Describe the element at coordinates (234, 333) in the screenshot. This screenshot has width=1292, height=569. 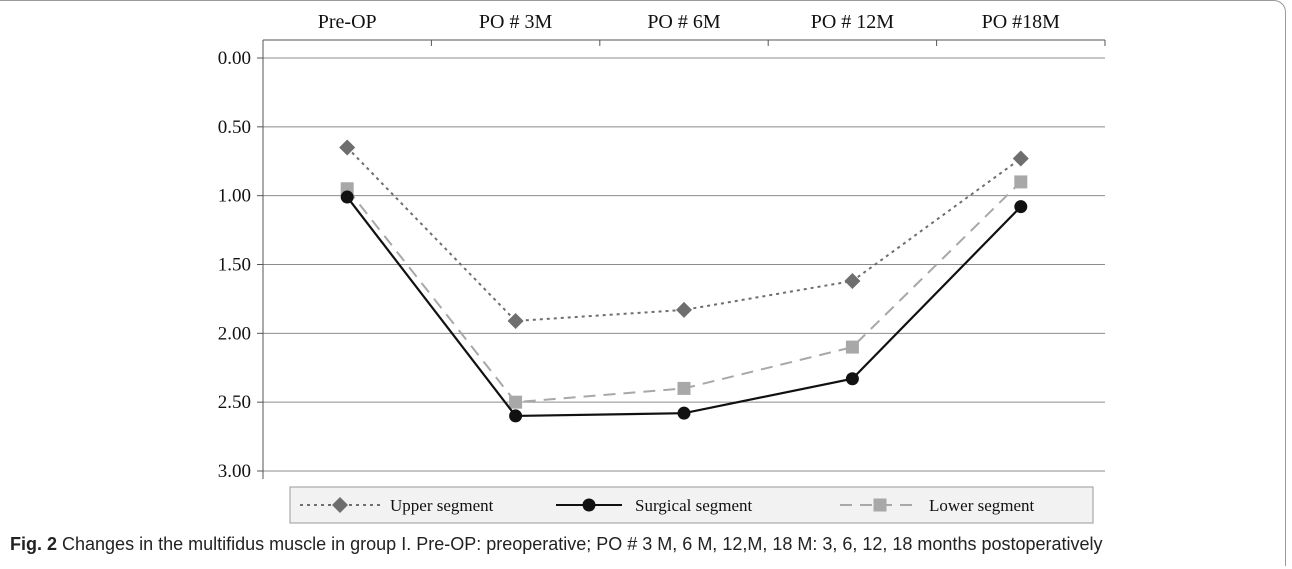
I see `y-tick-label: 2.00` at that location.